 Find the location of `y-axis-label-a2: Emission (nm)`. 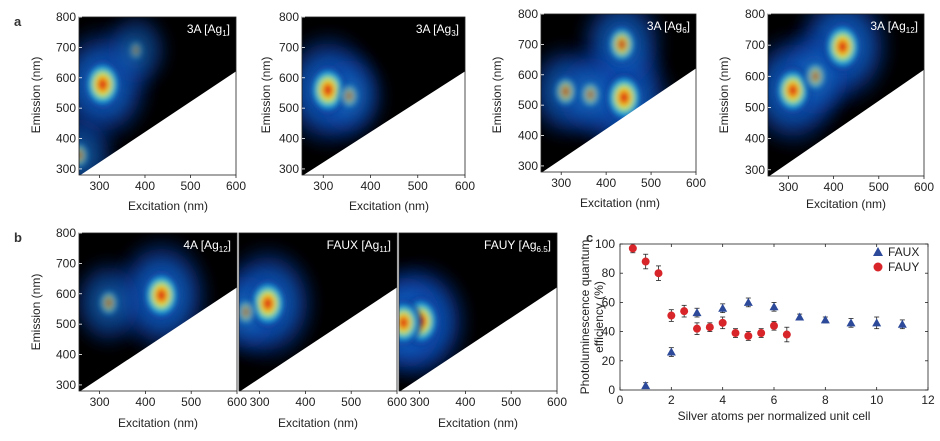

y-axis-label-a2: Emission (nm) is located at coordinates (266, 95).